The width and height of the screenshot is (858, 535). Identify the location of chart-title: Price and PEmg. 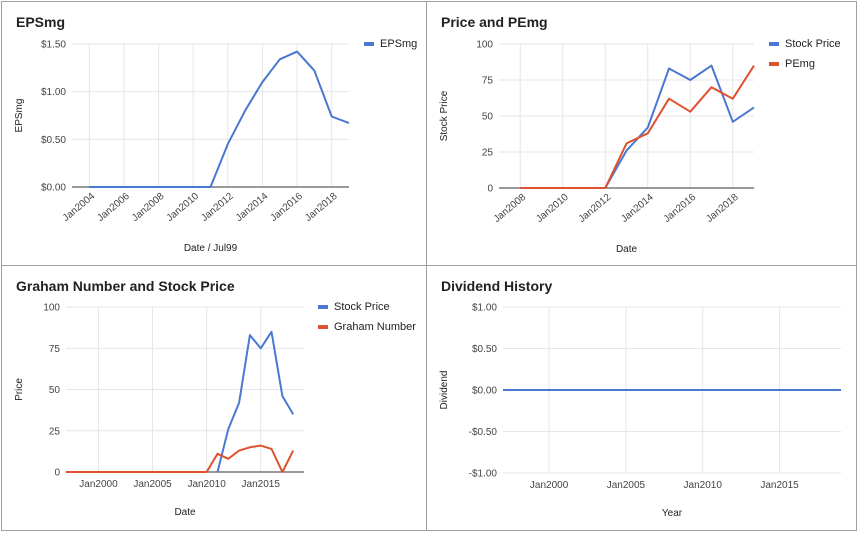
(494, 22).